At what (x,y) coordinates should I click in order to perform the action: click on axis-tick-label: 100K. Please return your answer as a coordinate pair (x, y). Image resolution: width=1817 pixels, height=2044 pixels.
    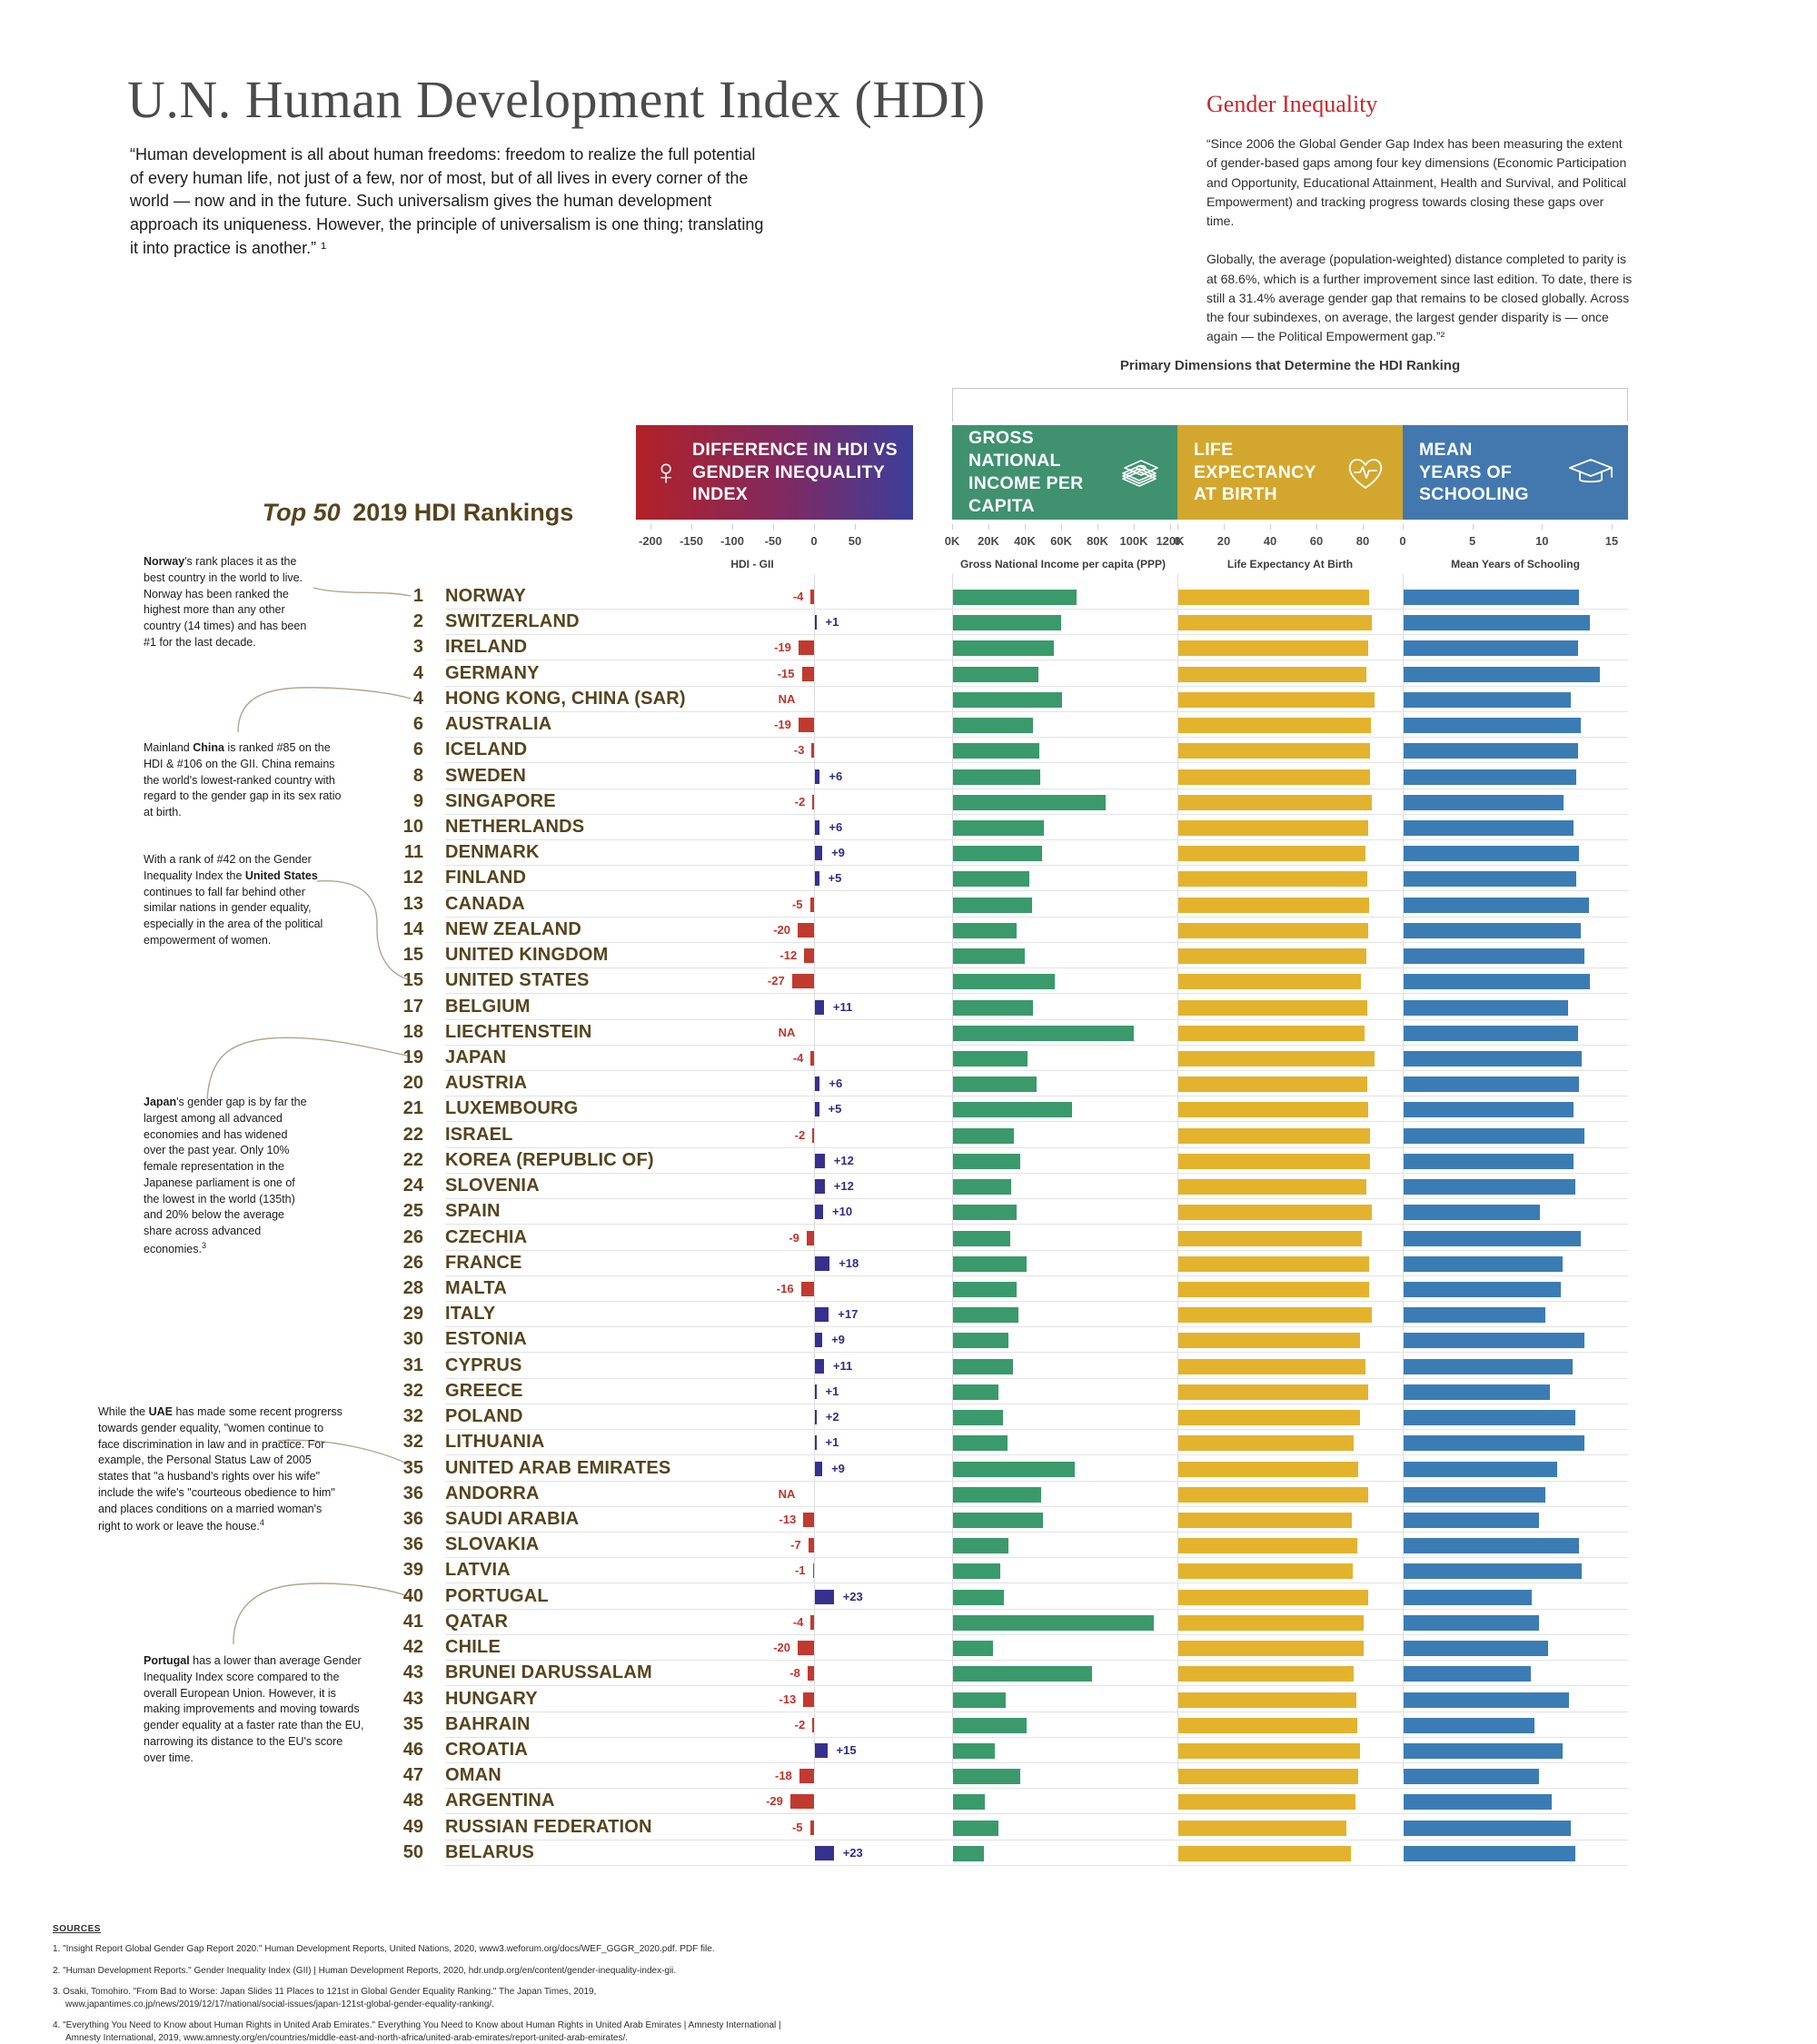
    Looking at the image, I should click on (1133, 541).